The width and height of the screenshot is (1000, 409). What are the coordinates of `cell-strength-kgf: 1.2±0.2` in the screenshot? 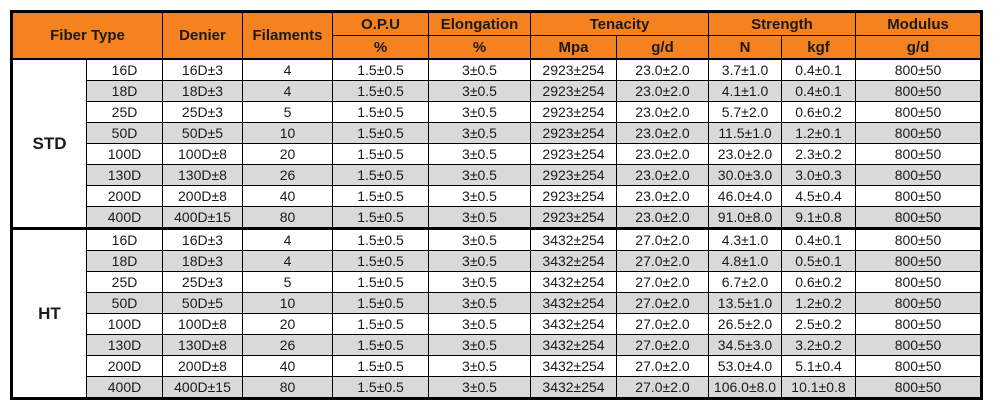 It's located at (818, 303).